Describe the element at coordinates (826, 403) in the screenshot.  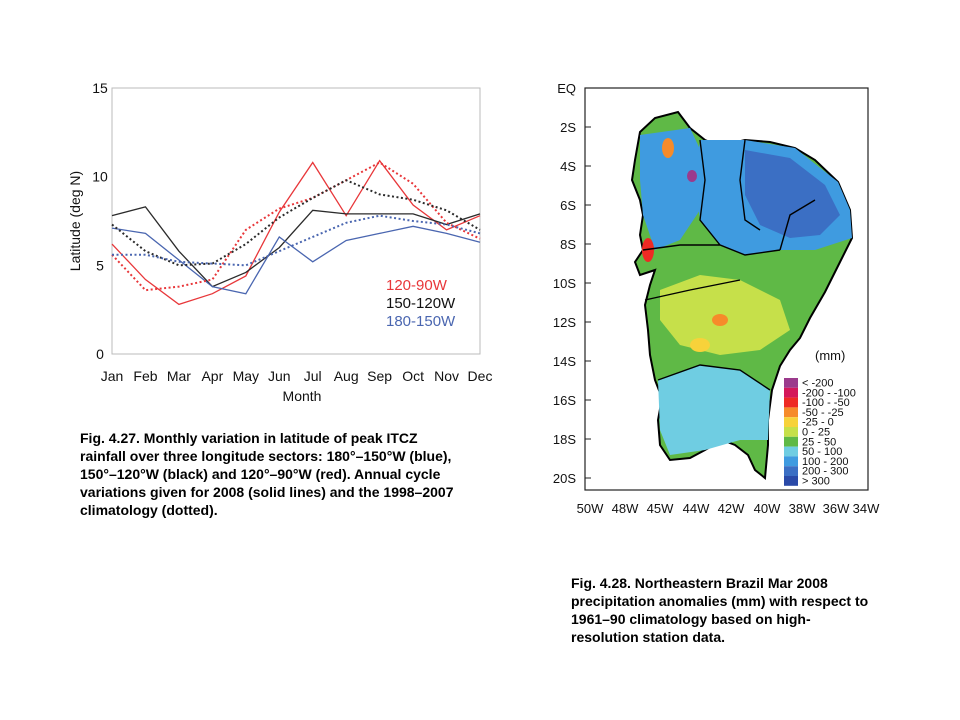
I see `legend-label: -100 - -50` at that location.